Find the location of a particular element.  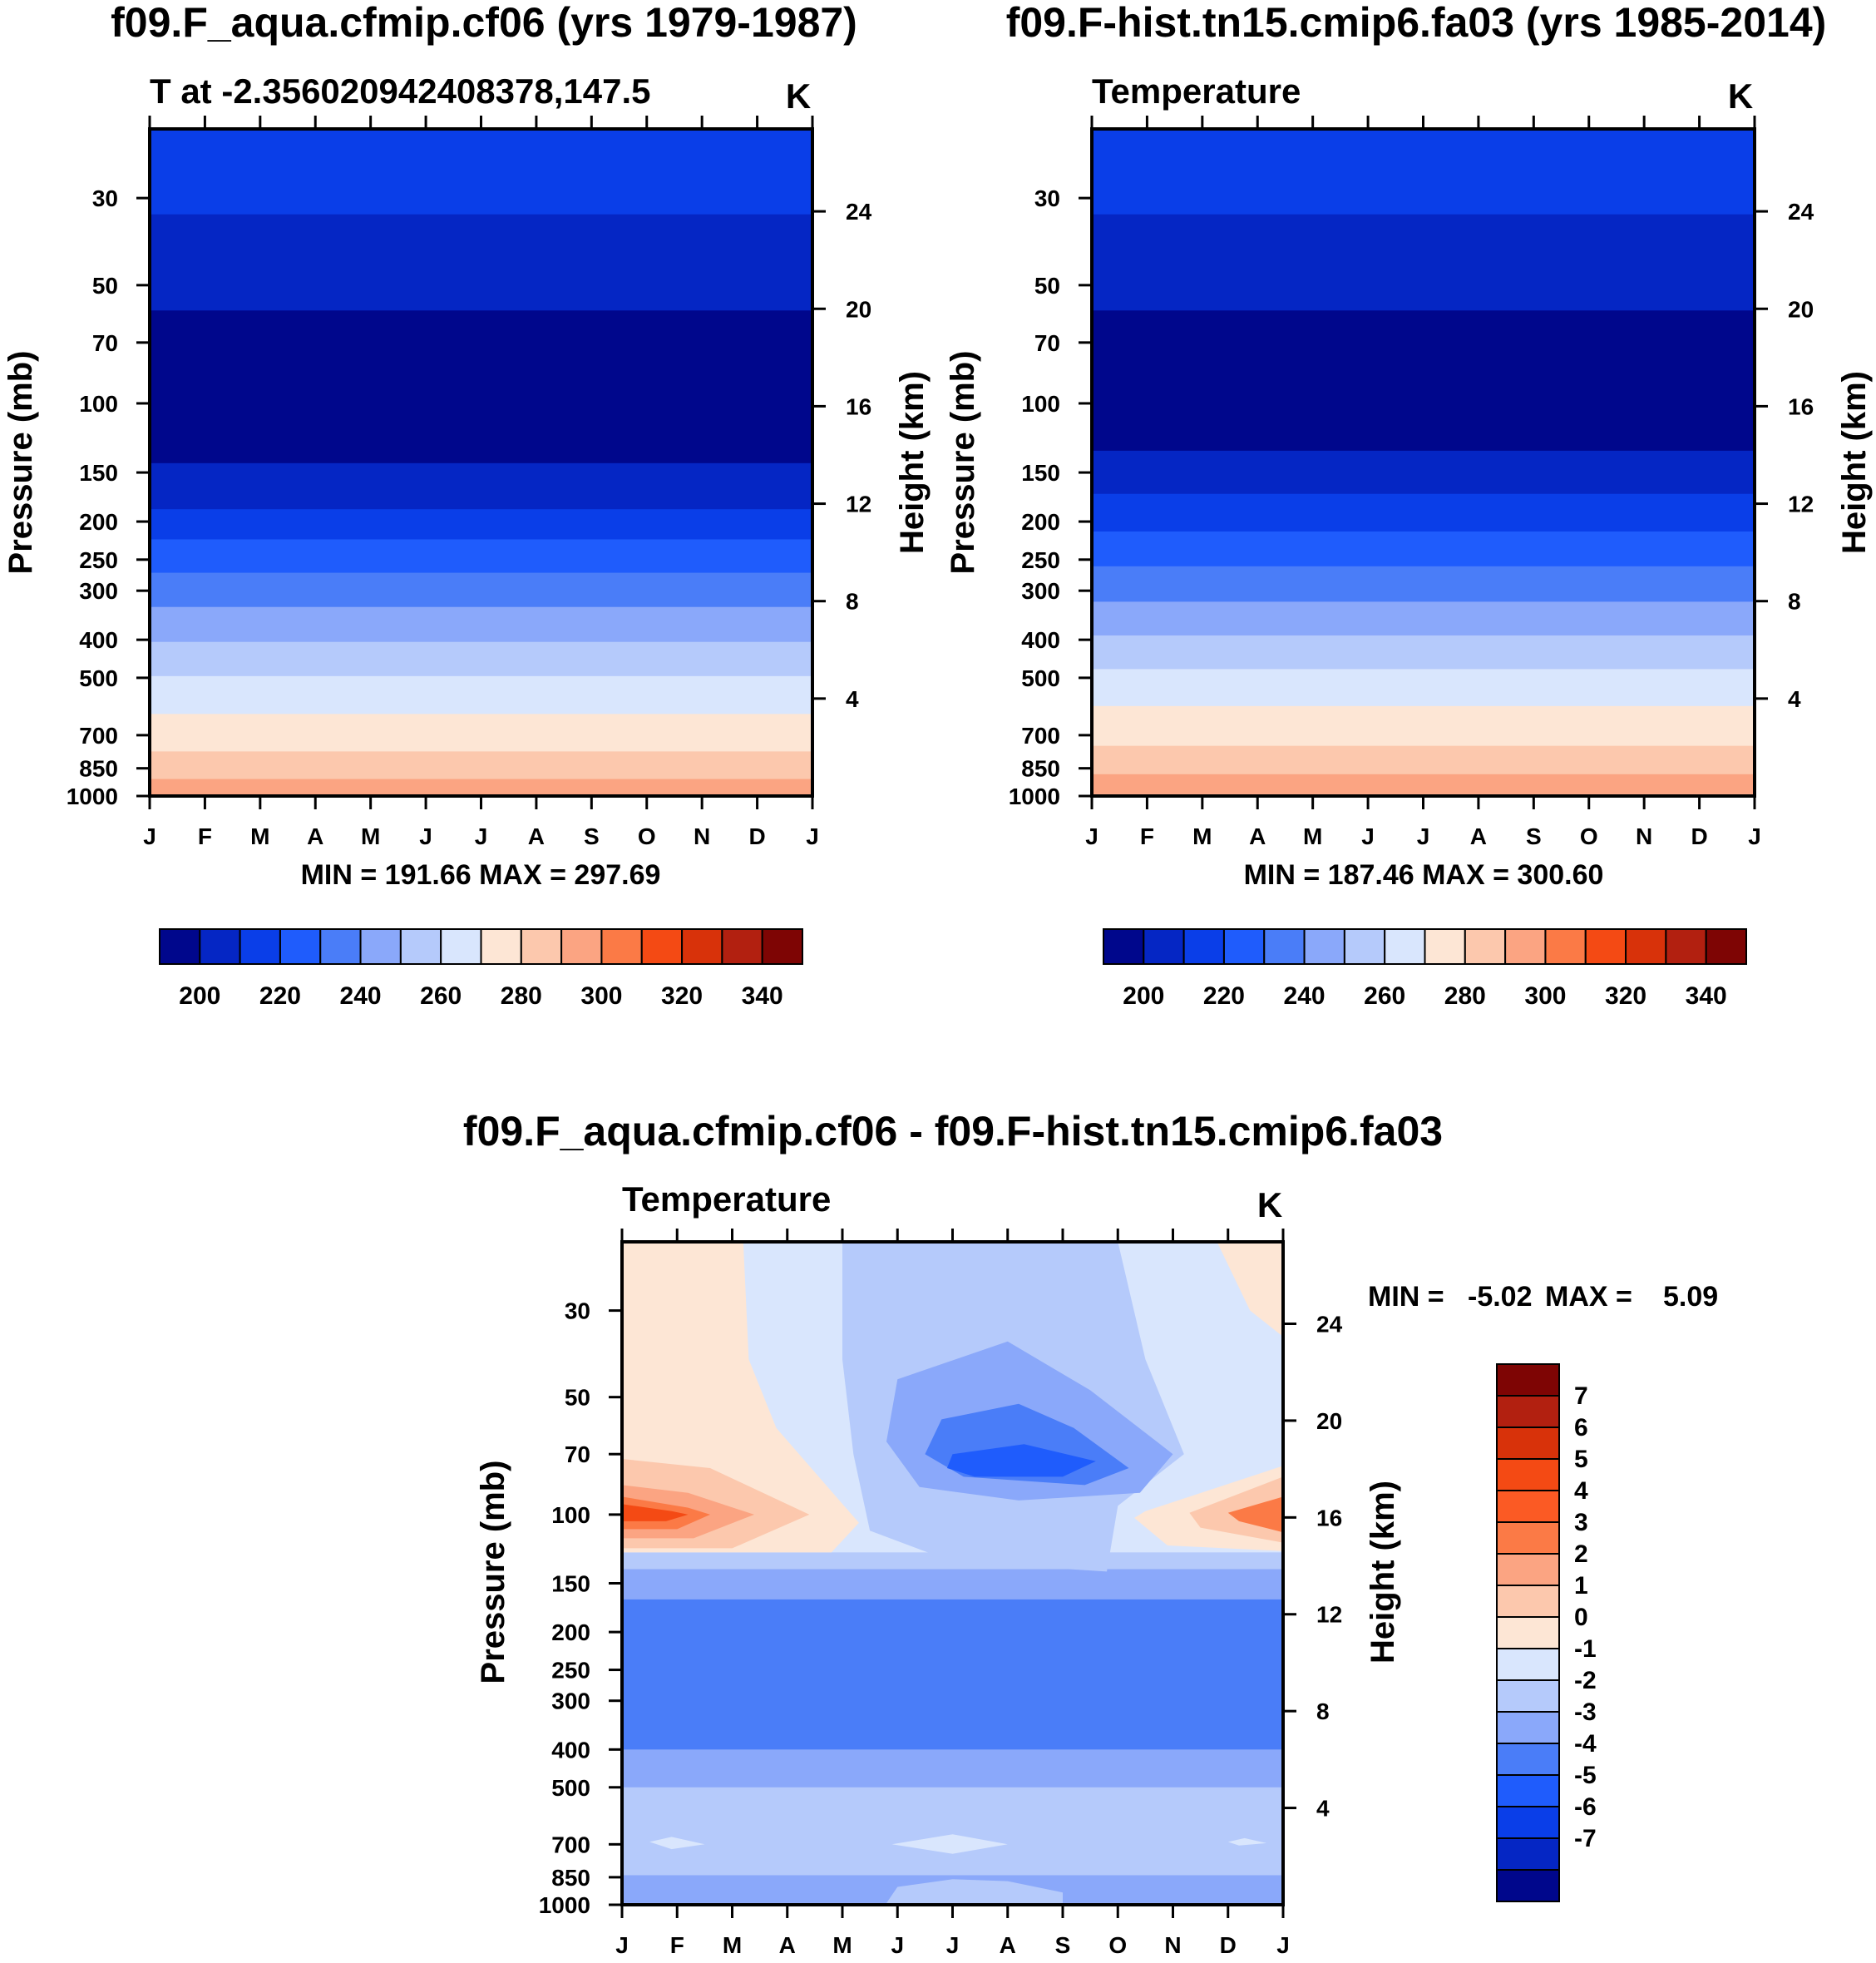

y-right-tick-label: 12 is located at coordinates (1801, 504).